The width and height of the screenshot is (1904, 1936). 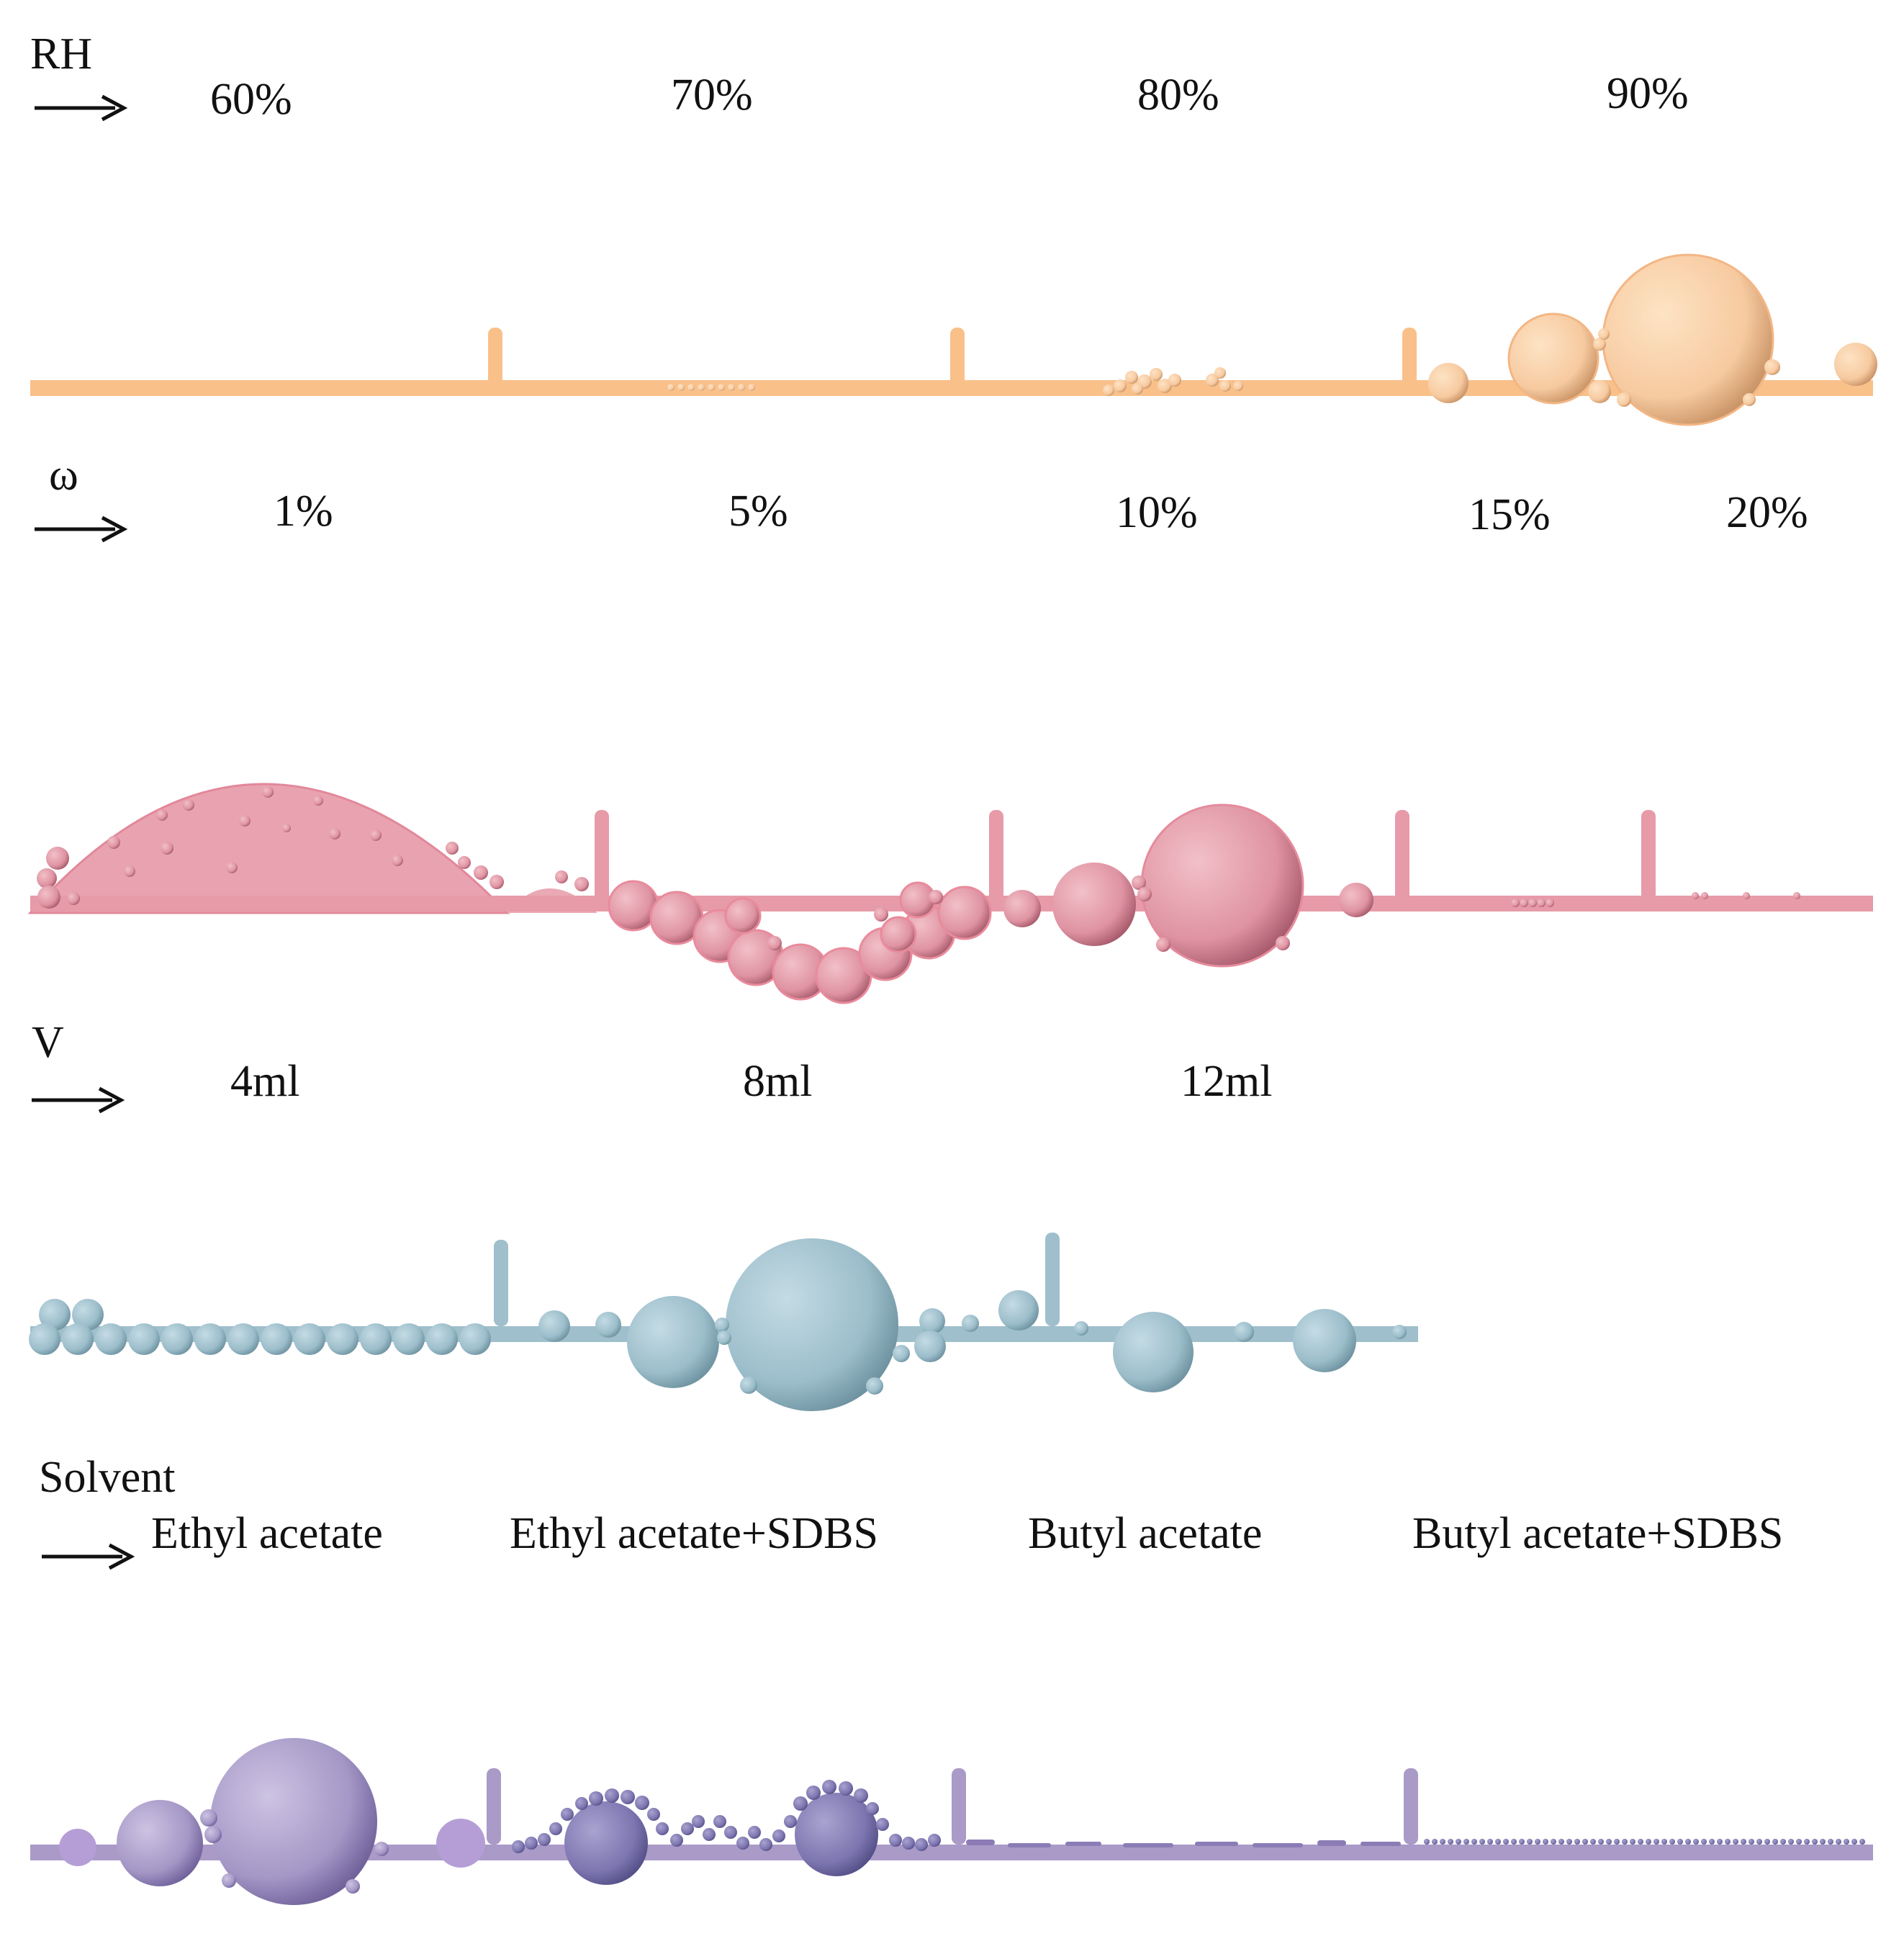 I want to click on rh-substrate, so click(x=951, y=362).